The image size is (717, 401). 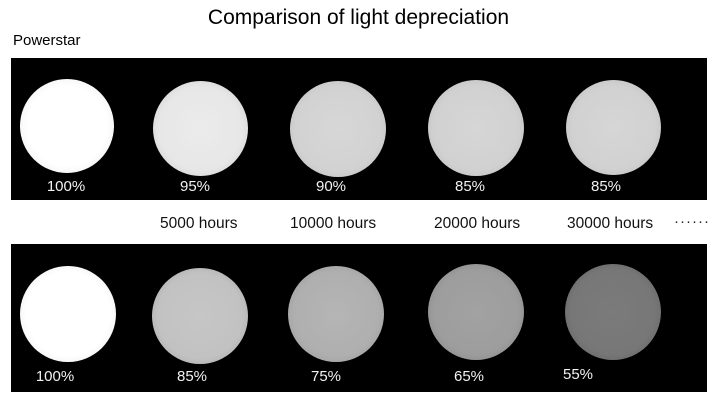 What do you see at coordinates (331, 186) in the screenshot?
I see `top-pct-3: 90%` at bounding box center [331, 186].